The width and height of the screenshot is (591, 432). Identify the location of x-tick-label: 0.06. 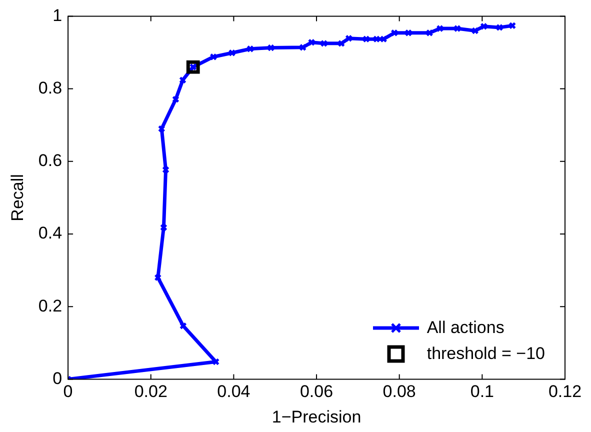
(317, 392).